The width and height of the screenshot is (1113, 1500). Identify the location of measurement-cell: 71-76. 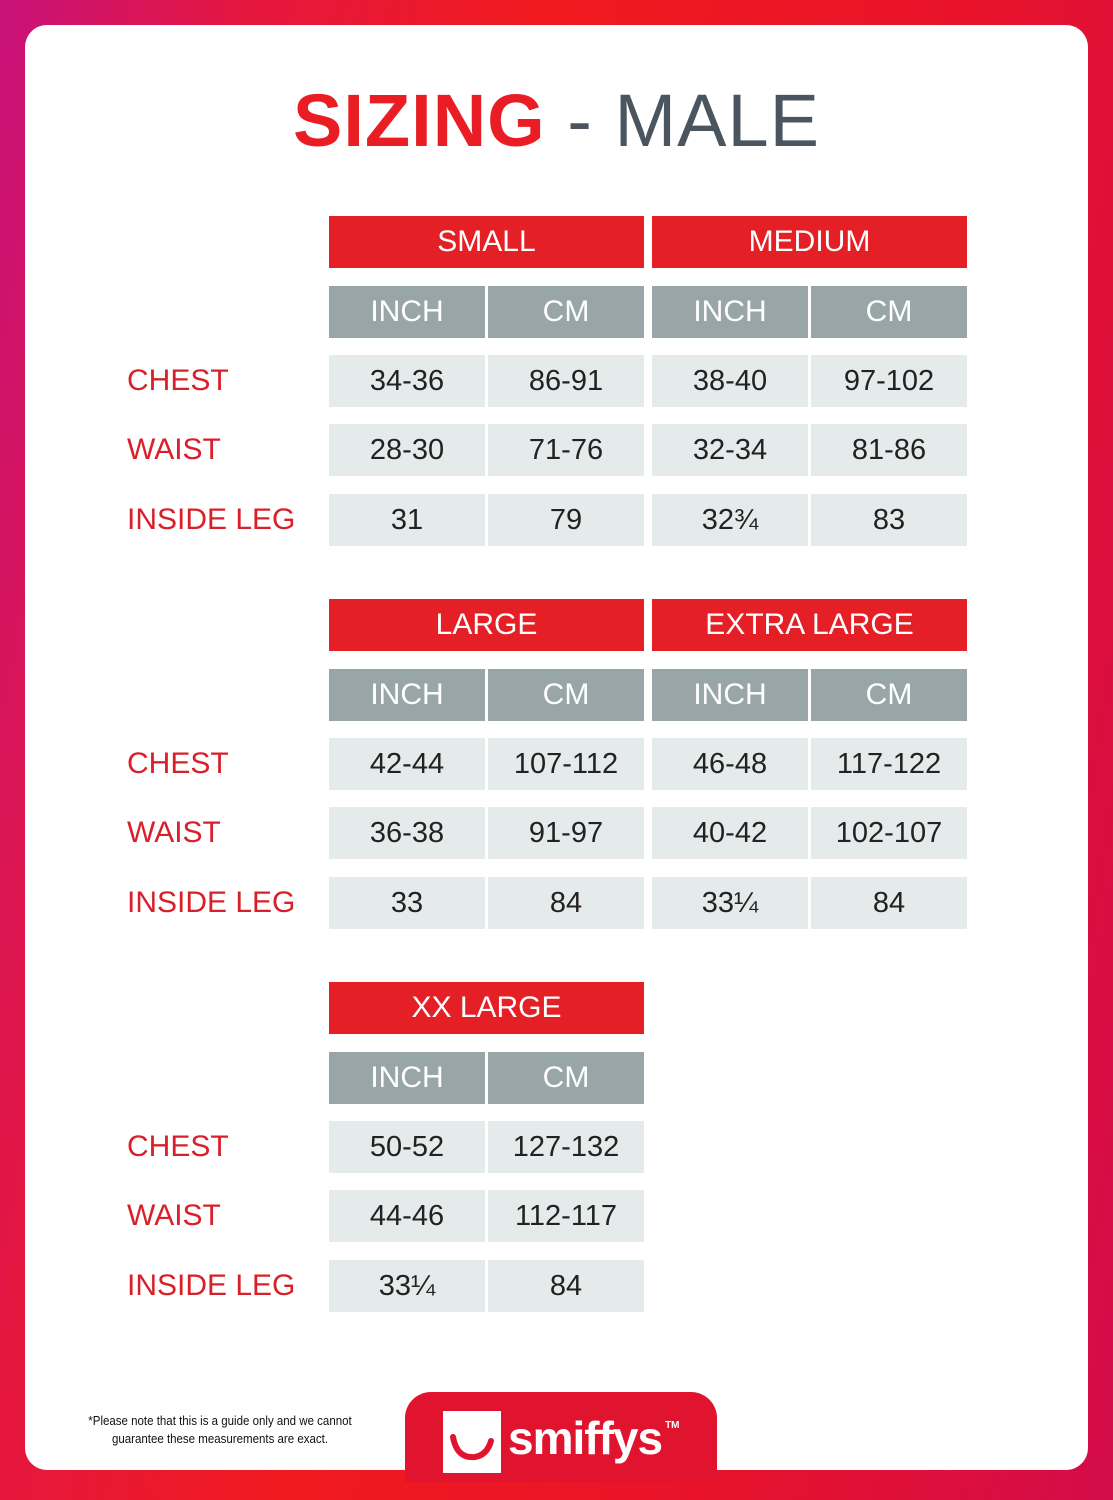
(566, 450).